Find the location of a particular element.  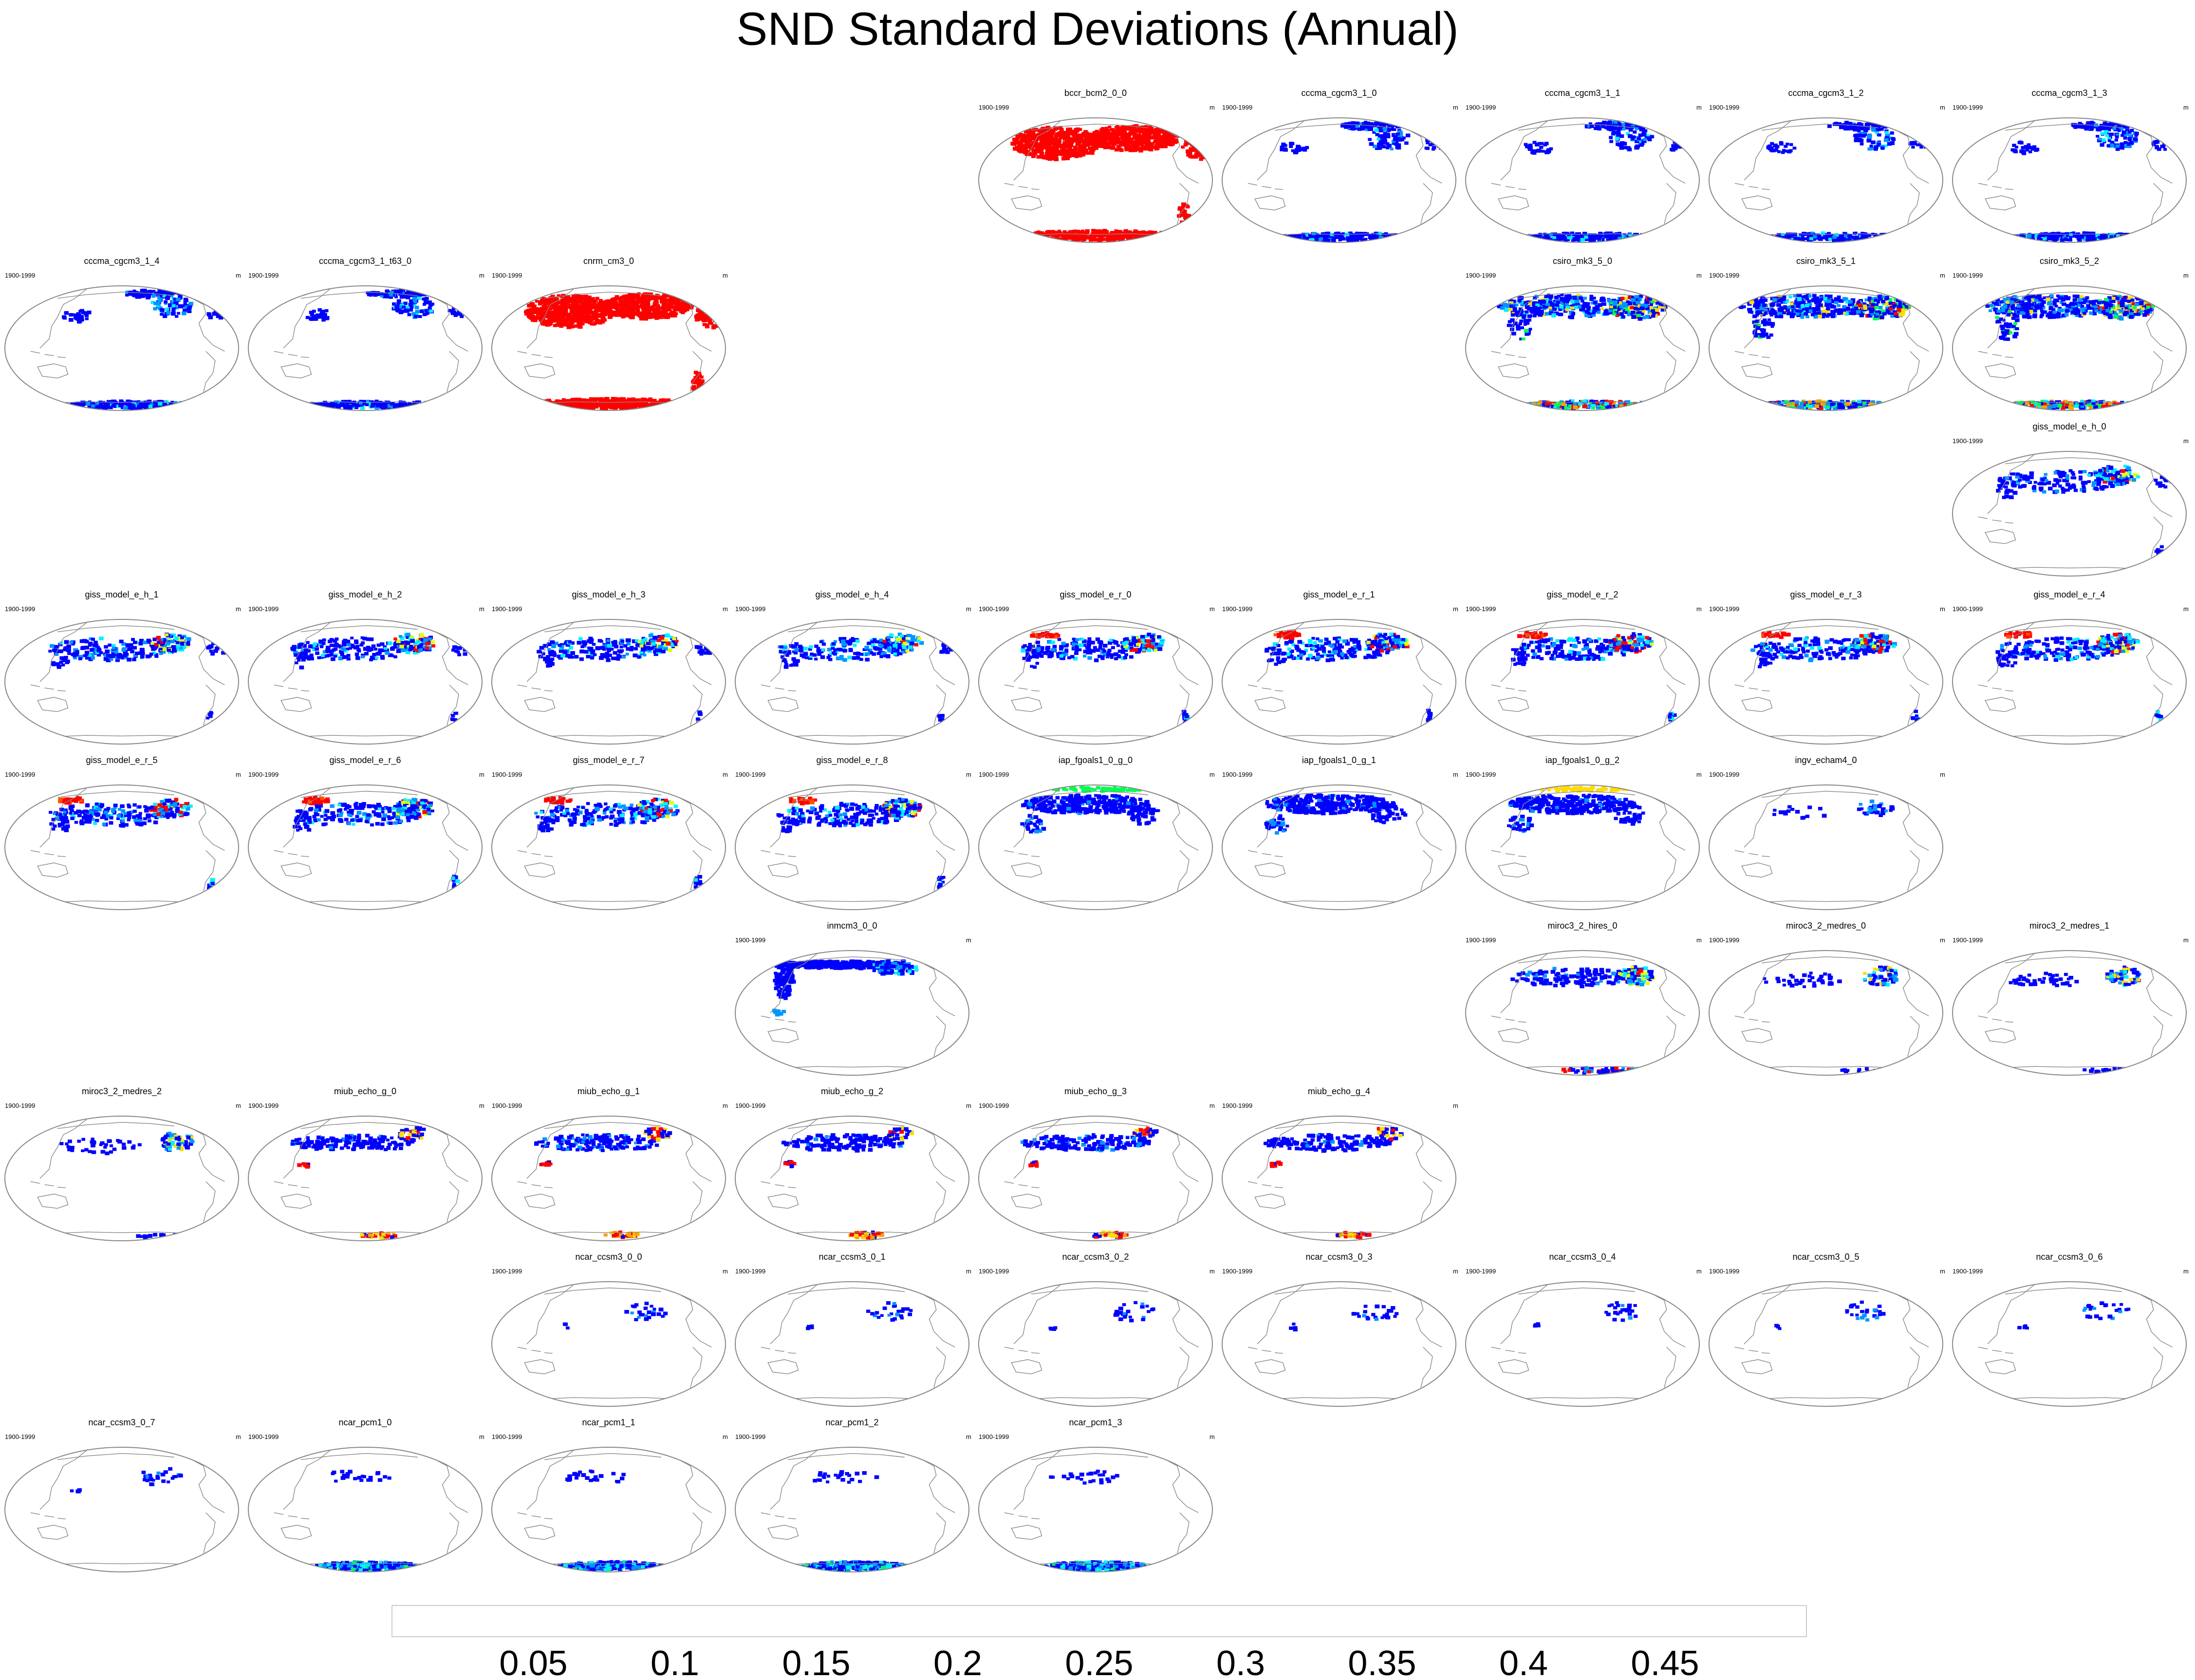

colorbar-tick-label: 0.2 is located at coordinates (957, 1662).